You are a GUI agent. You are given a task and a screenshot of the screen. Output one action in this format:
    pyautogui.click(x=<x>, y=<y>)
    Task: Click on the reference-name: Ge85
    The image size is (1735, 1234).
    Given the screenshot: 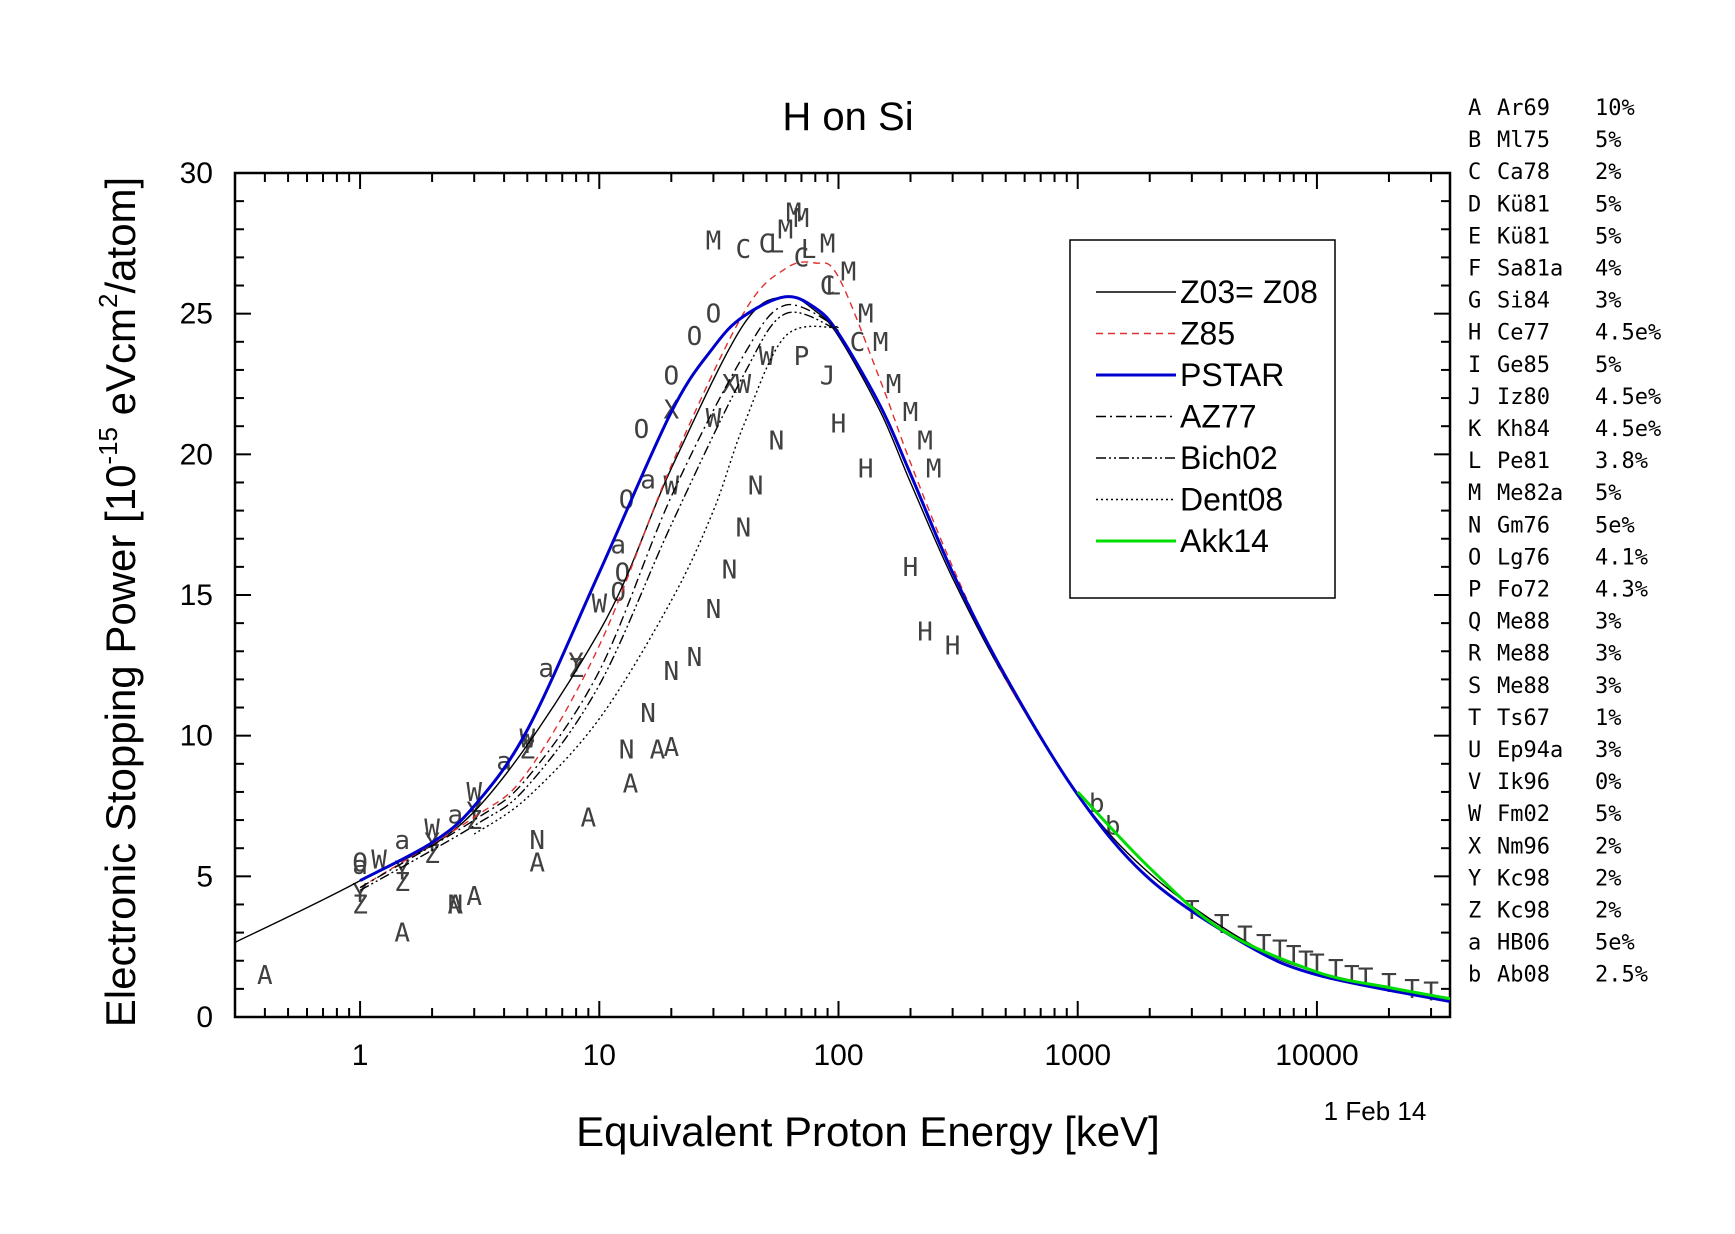 What is the action you would take?
    pyautogui.click(x=1523, y=365)
    